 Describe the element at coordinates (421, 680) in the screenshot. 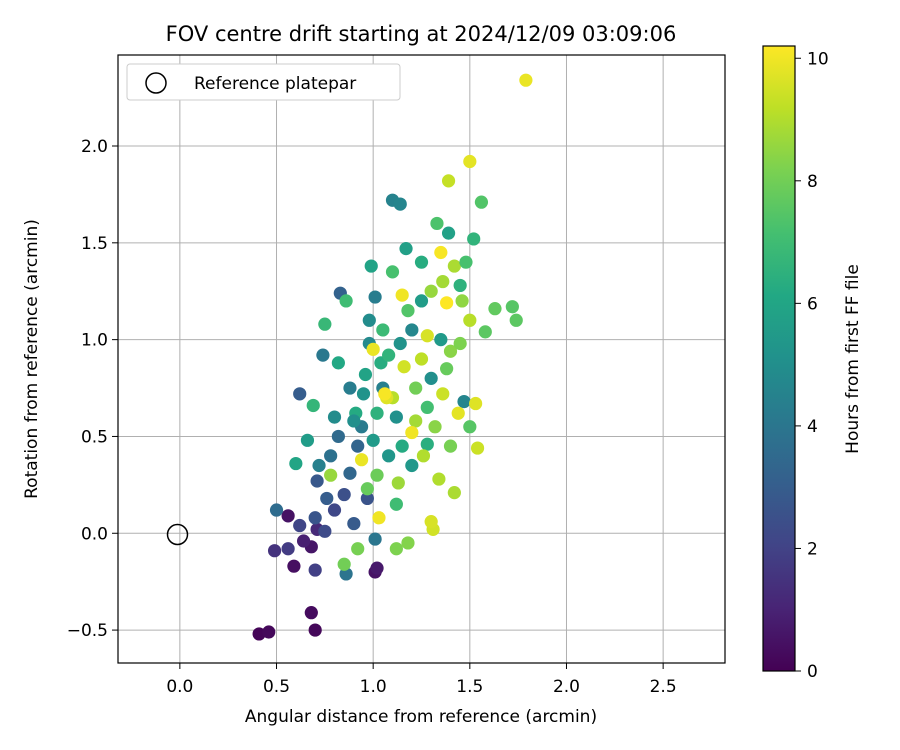

I see `x-axis-ticks: 0.0 0.5 1.0 1.5 2.0 2.5` at that location.